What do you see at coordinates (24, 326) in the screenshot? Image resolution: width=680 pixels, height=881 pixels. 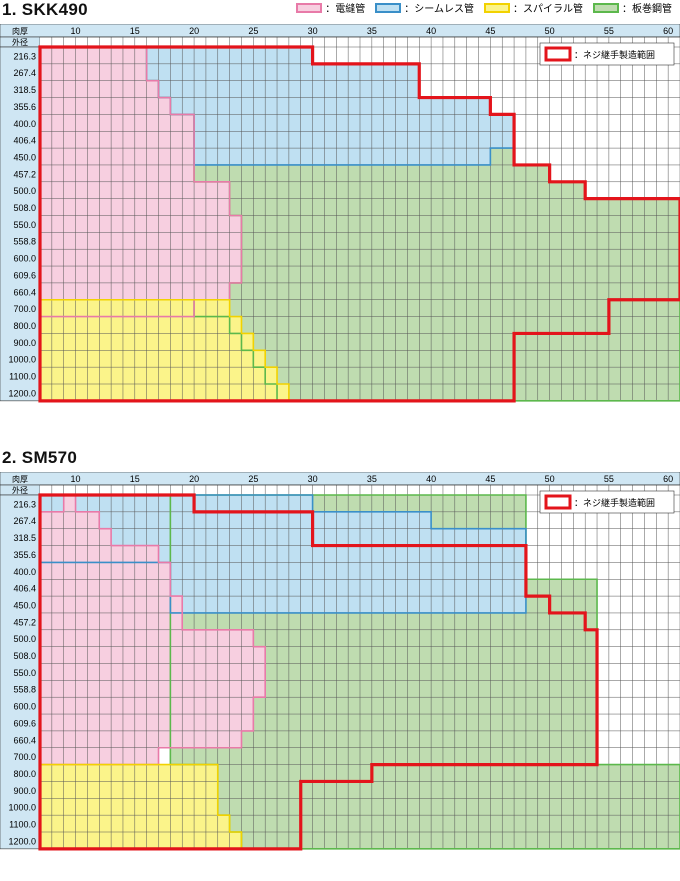 I see `diameter-tick-label: 800.0` at bounding box center [24, 326].